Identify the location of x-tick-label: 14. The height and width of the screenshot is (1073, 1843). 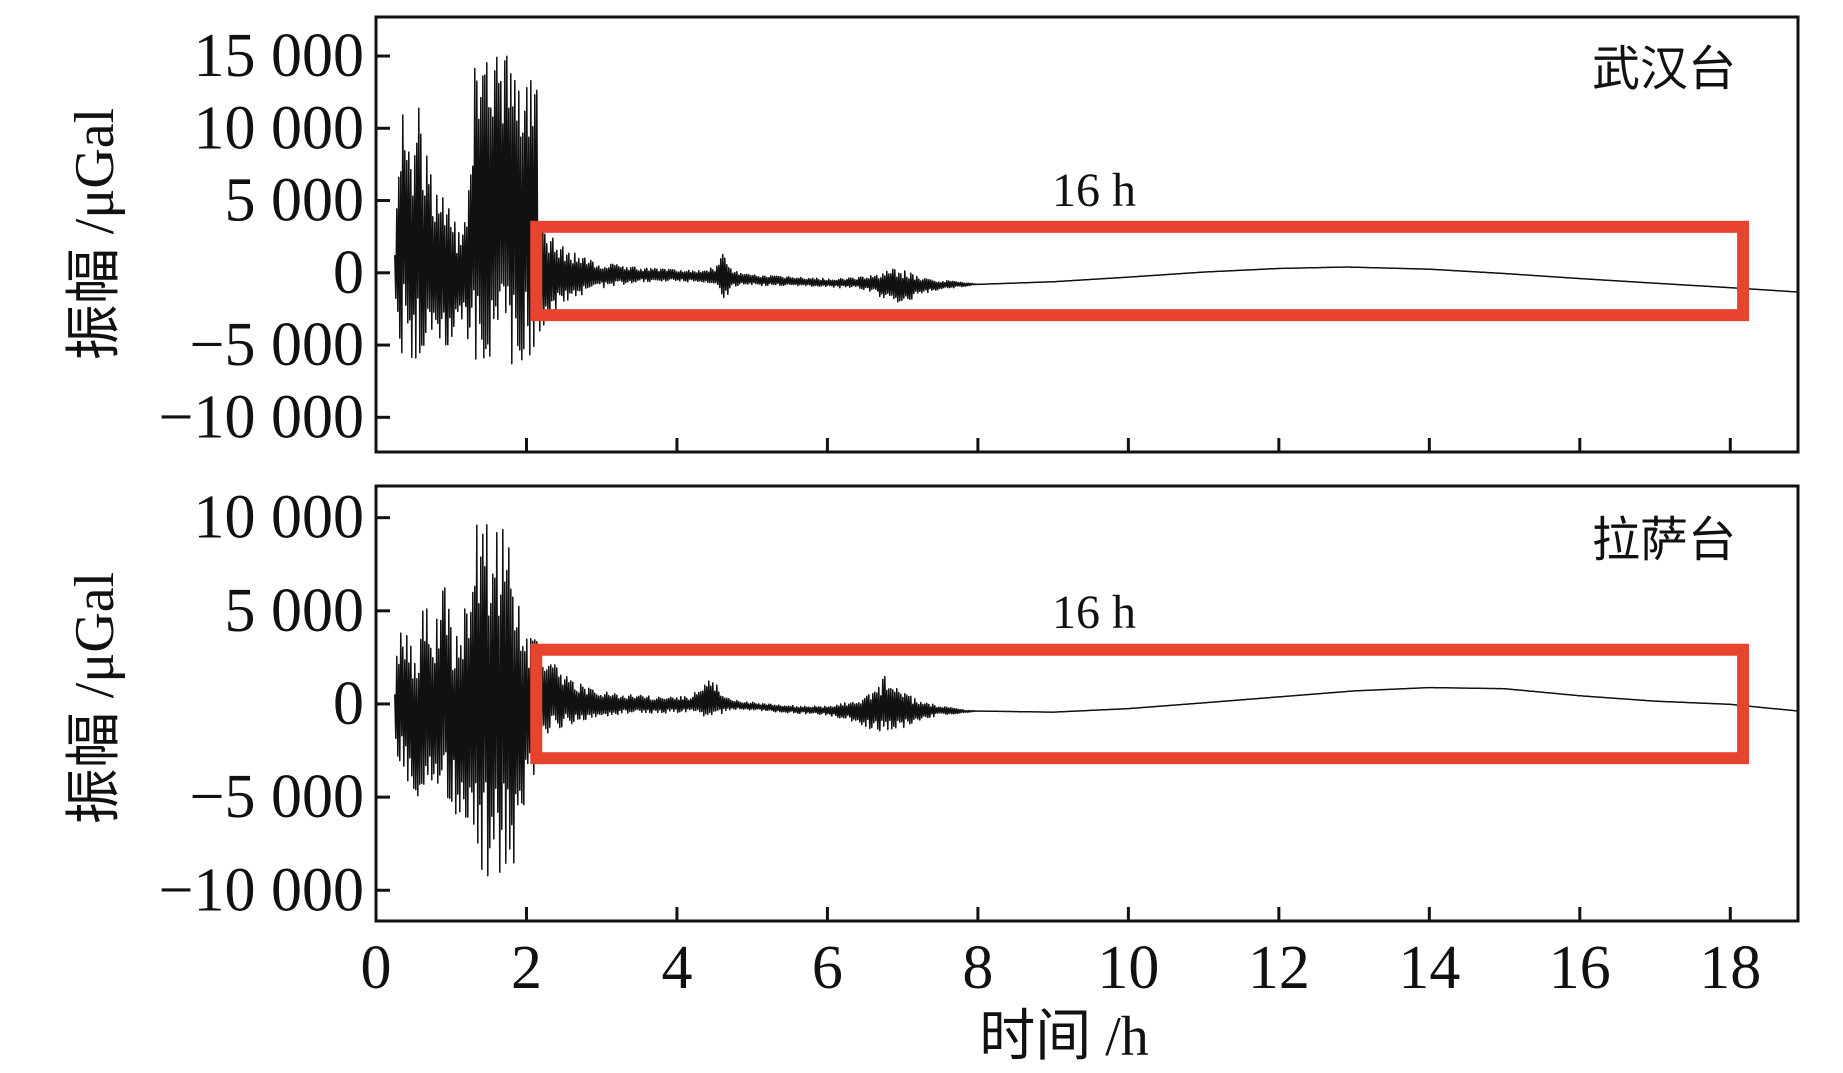
(1429, 968).